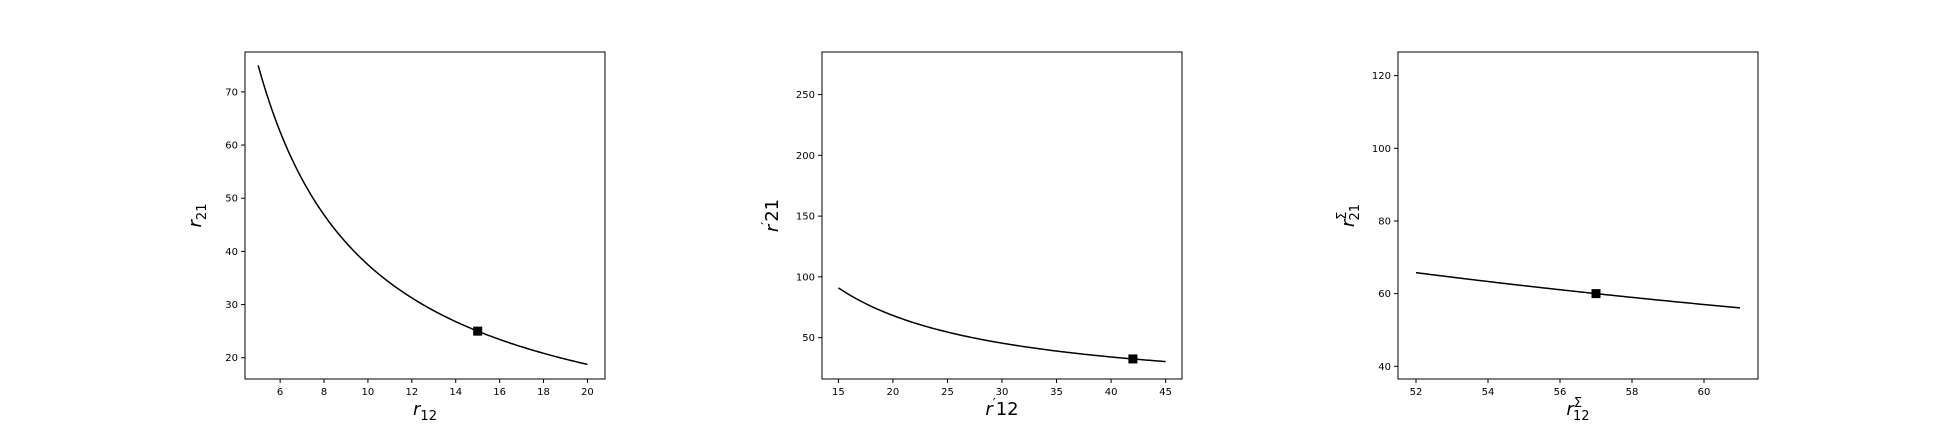 The height and width of the screenshot is (432, 1944). What do you see at coordinates (1384, 221) in the screenshot?
I see `y-tick-label: 80` at bounding box center [1384, 221].